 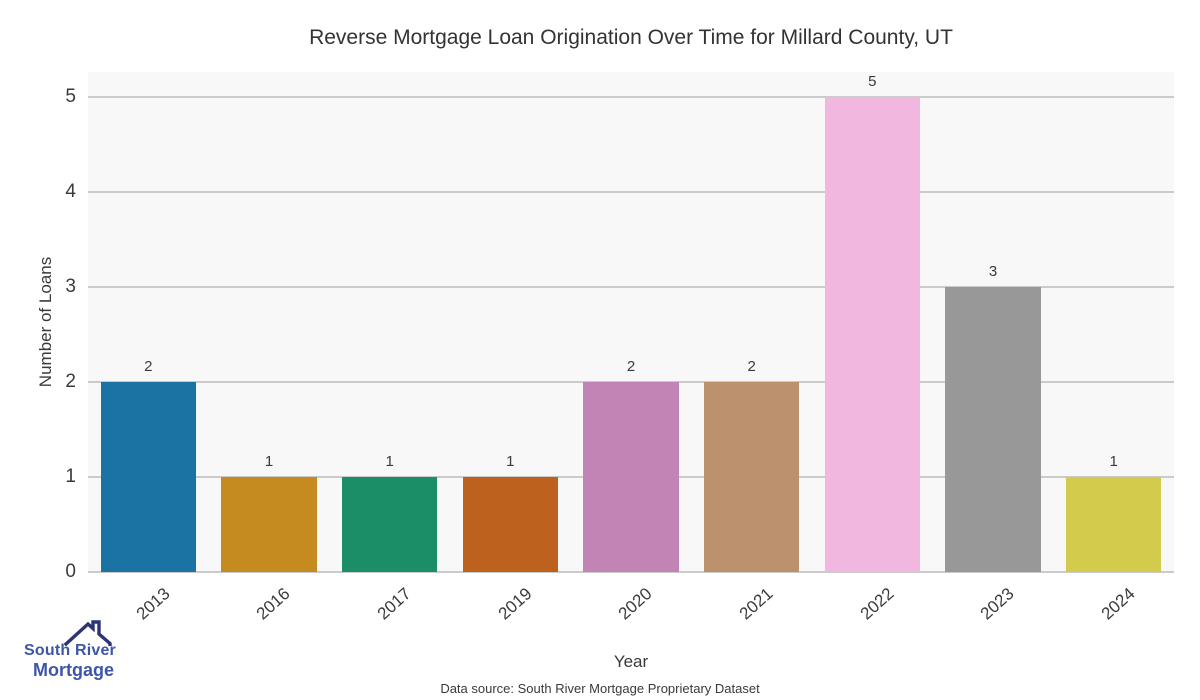 I want to click on logo-text-line1: South River, so click(x=70, y=650).